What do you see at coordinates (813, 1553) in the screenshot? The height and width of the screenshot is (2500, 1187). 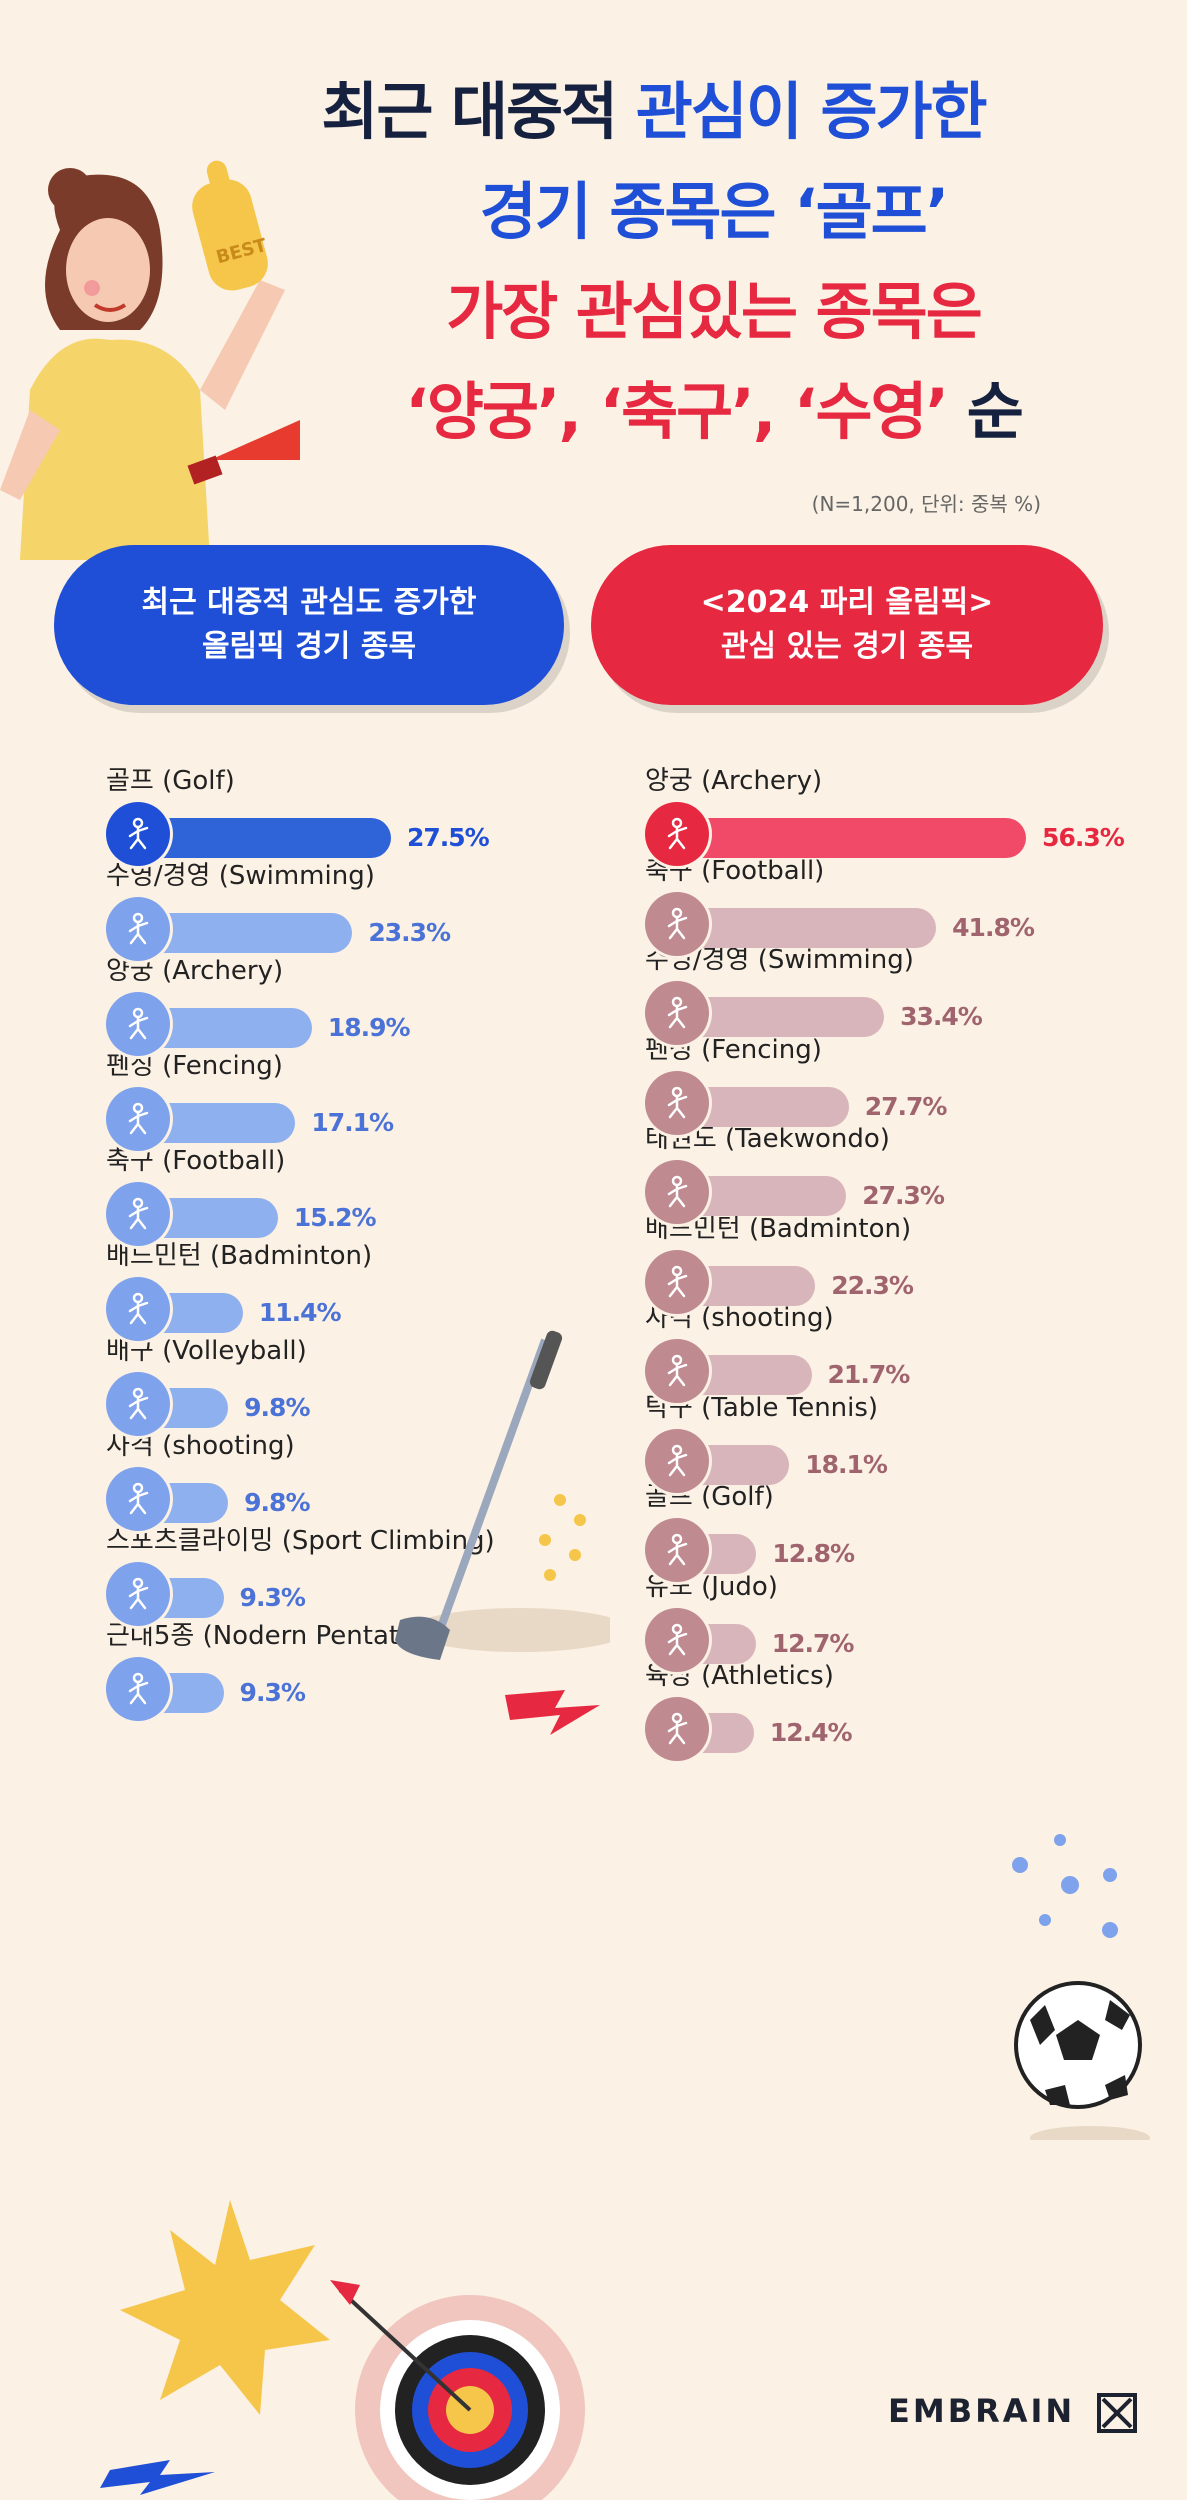 I see `right-value-label: 12.8%` at bounding box center [813, 1553].